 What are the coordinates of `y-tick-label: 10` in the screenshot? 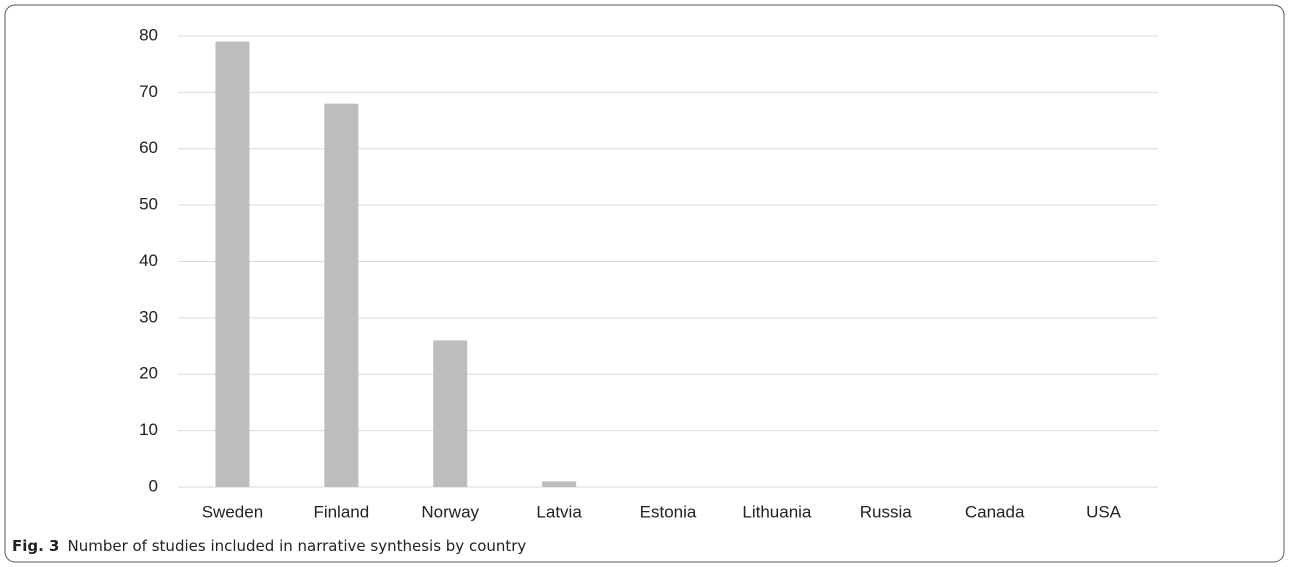 It's located at (148, 429).